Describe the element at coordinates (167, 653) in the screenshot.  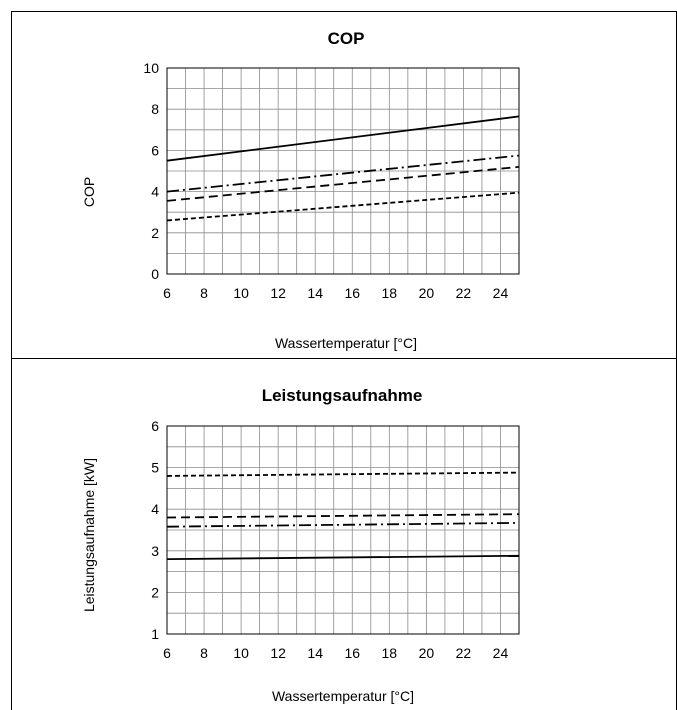
I see `power-xtick-label: 6` at that location.